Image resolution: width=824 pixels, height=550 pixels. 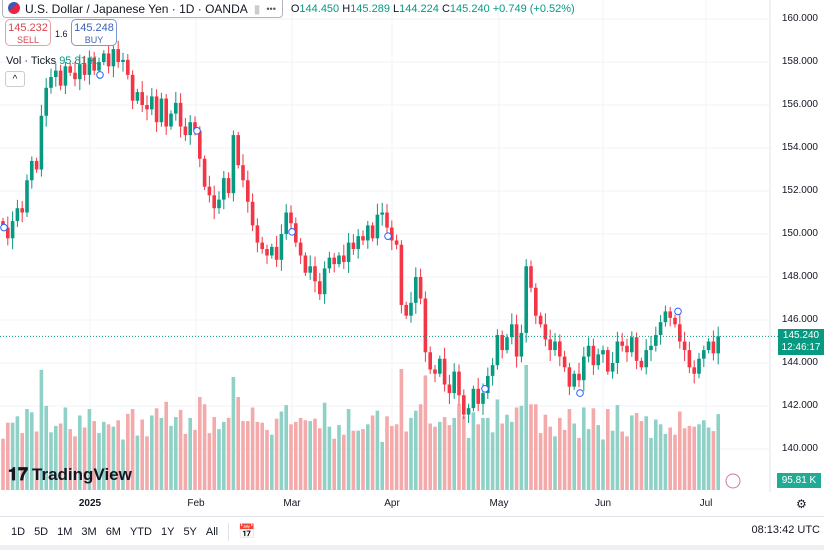 I want to click on more-button: •••, so click(x=271, y=8).